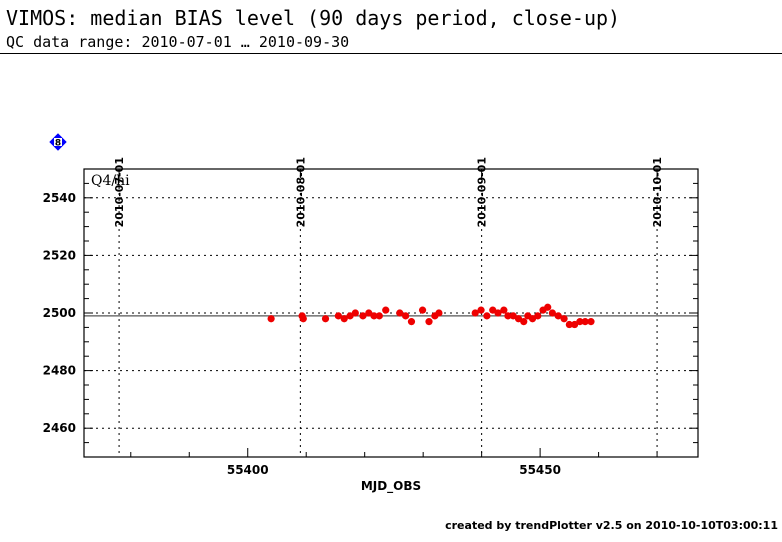 The height and width of the screenshot is (542, 782). I want to click on x-axis-title: MJD_OBS, so click(391, 486).